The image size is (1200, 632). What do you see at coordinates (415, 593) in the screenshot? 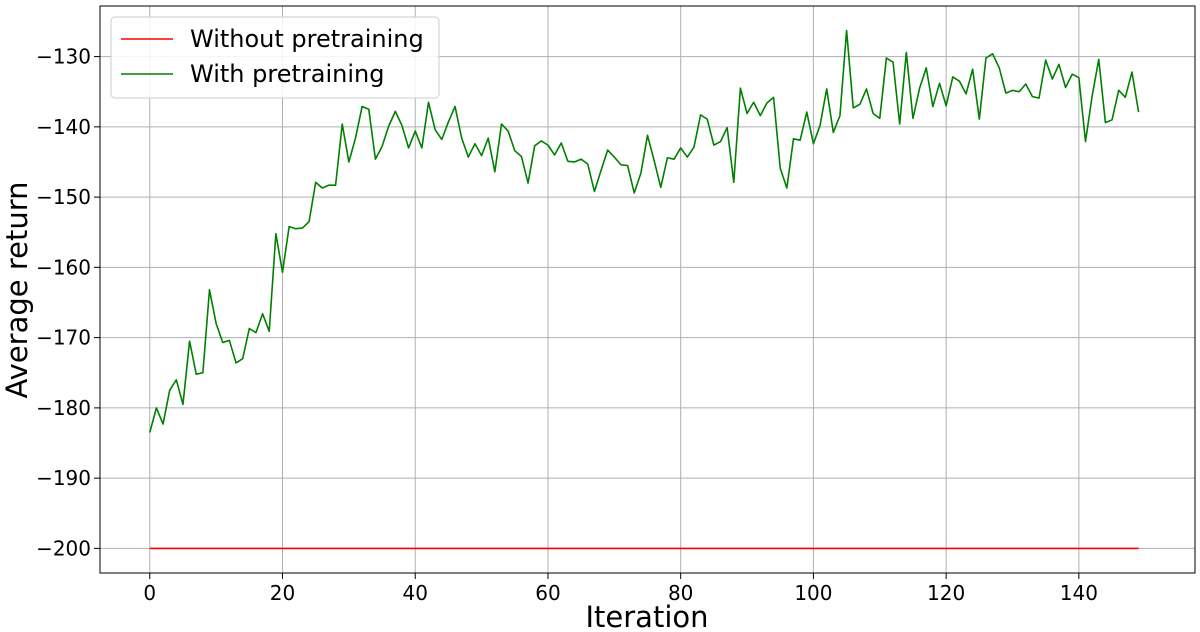
I see `x-tick-label: 40` at bounding box center [415, 593].